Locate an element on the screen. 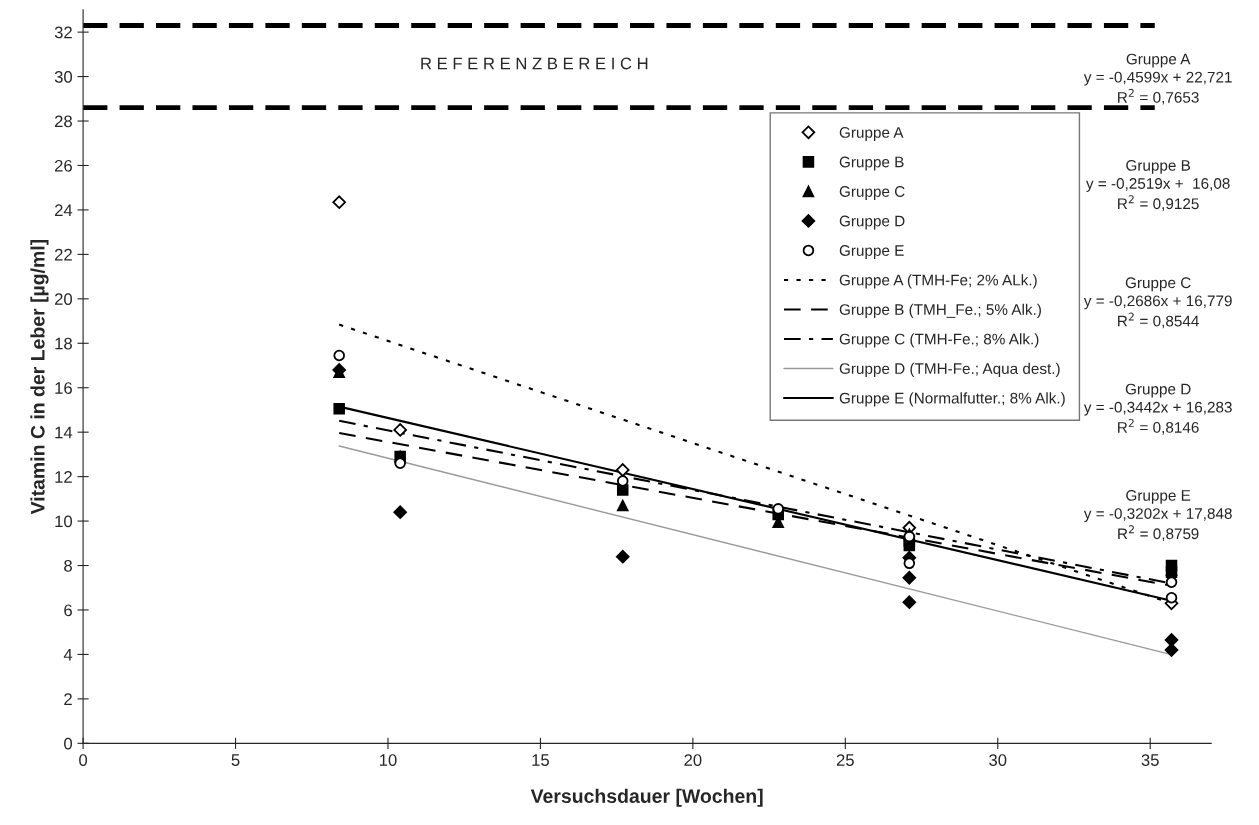  legend-label: Gruppe D is located at coordinates (872, 222).